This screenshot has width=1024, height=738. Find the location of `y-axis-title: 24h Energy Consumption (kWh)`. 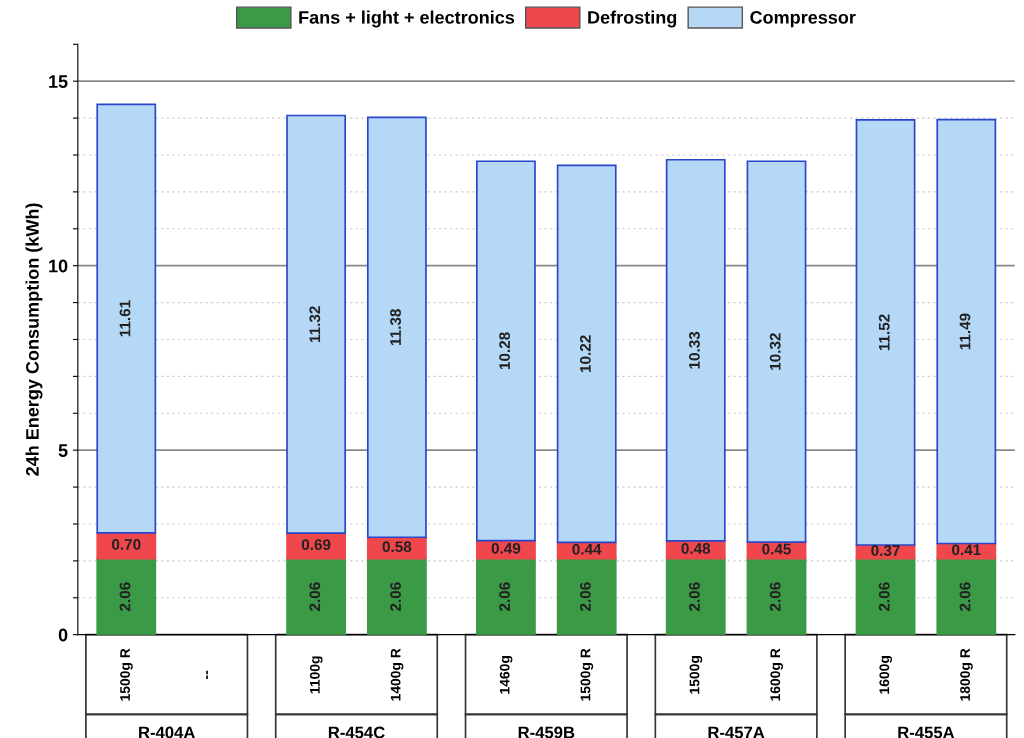

y-axis-title: 24h Energy Consumption (kWh) is located at coordinates (34, 339).